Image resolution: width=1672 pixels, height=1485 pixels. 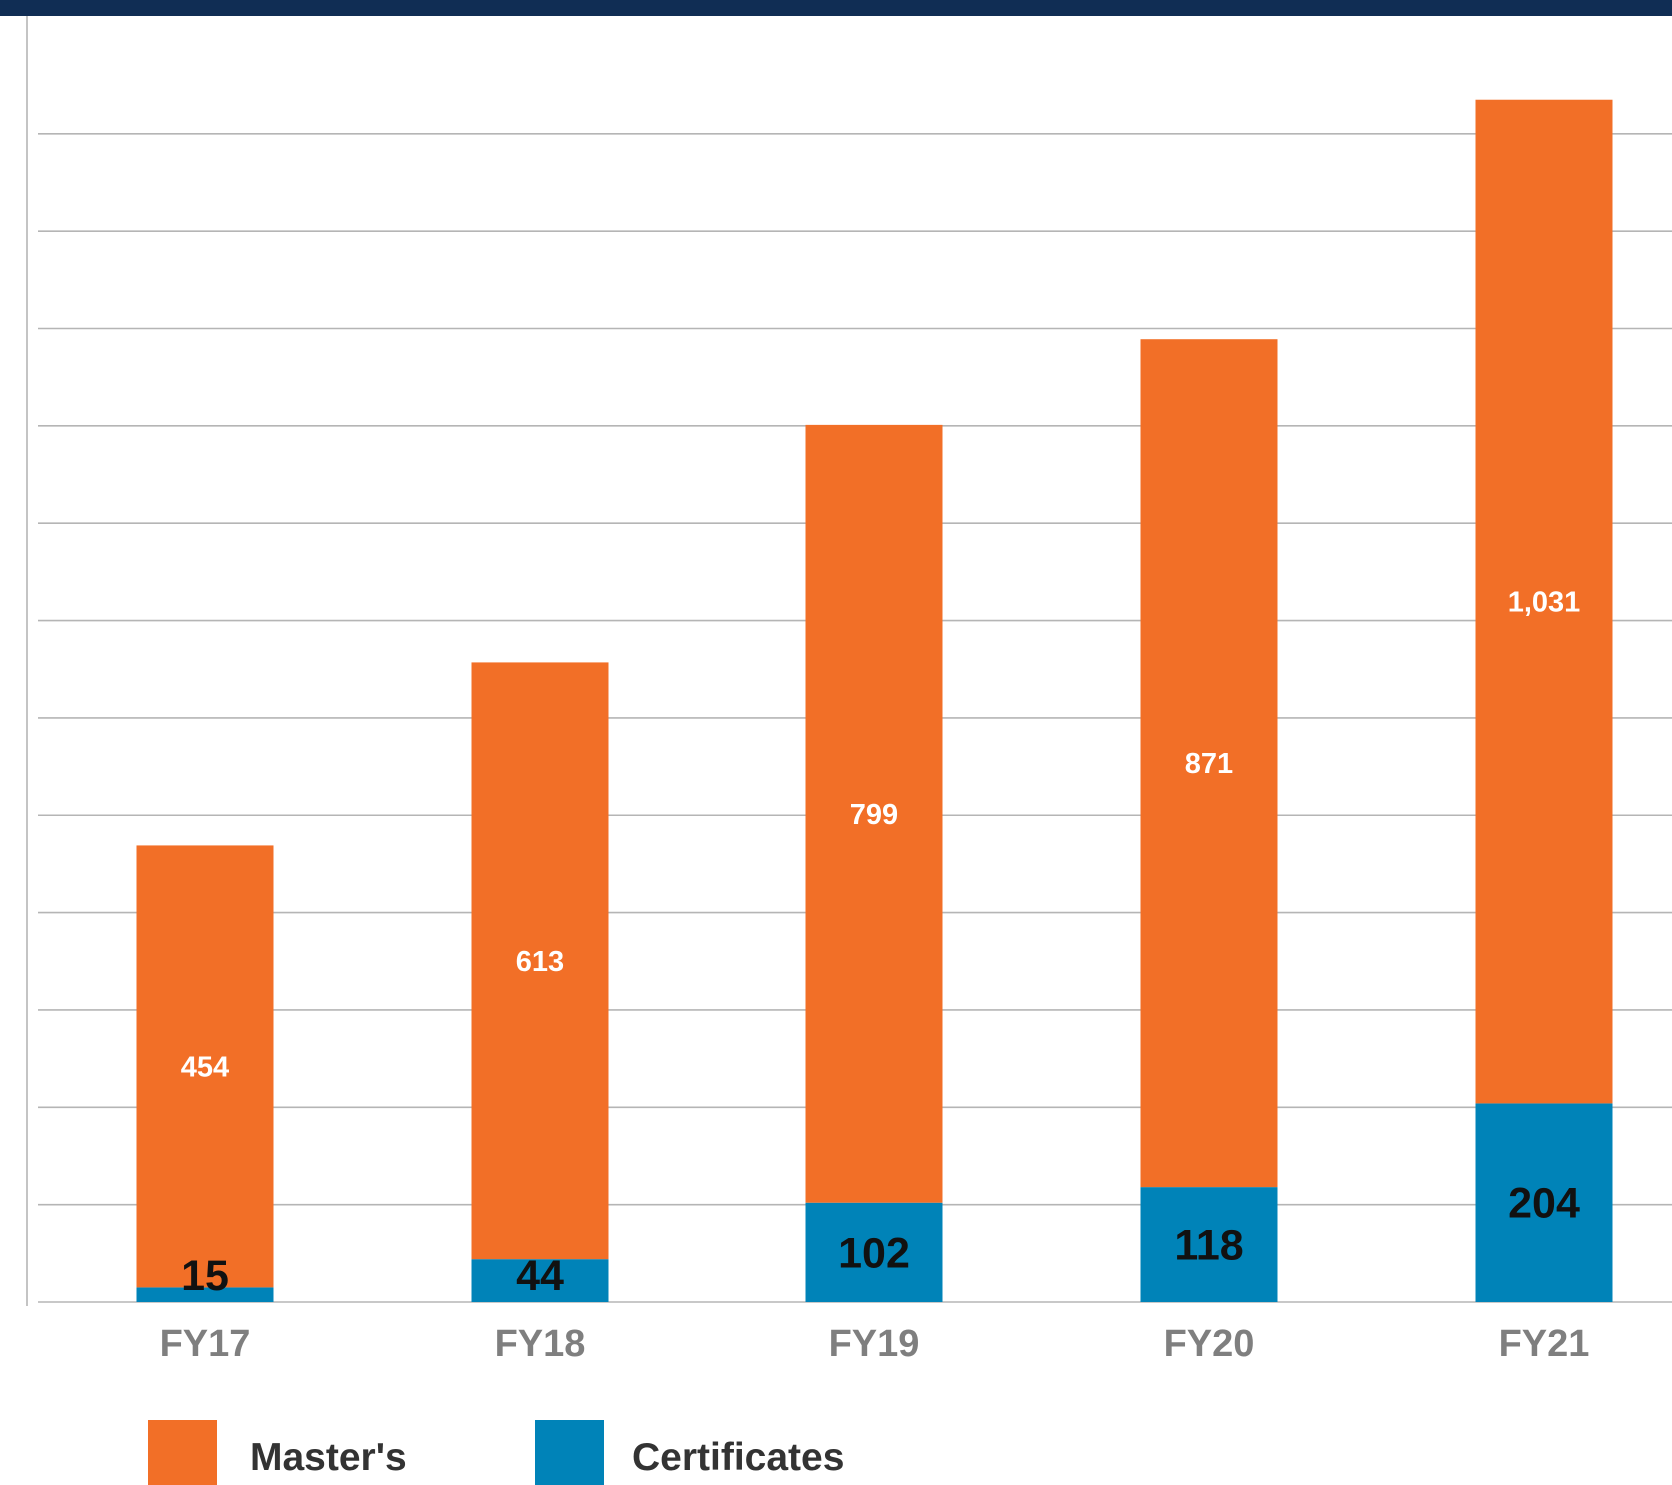 I want to click on tick-label-fy19: FY19, so click(x=874, y=1344).